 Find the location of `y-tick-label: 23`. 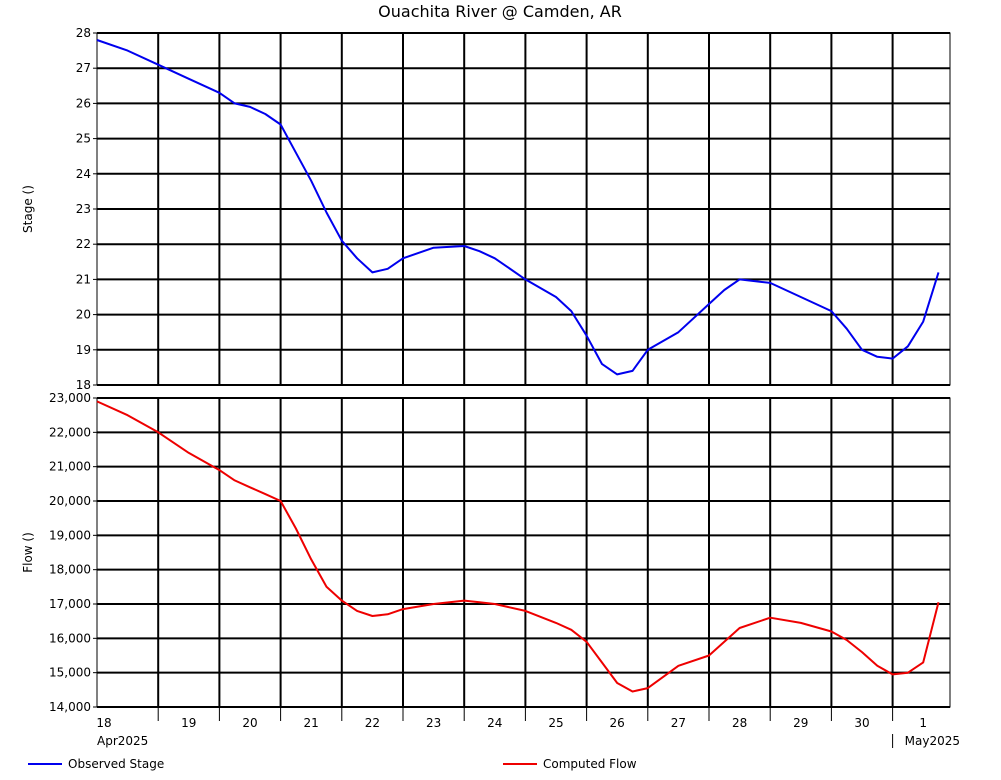

y-tick-label: 23 is located at coordinates (83, 209).